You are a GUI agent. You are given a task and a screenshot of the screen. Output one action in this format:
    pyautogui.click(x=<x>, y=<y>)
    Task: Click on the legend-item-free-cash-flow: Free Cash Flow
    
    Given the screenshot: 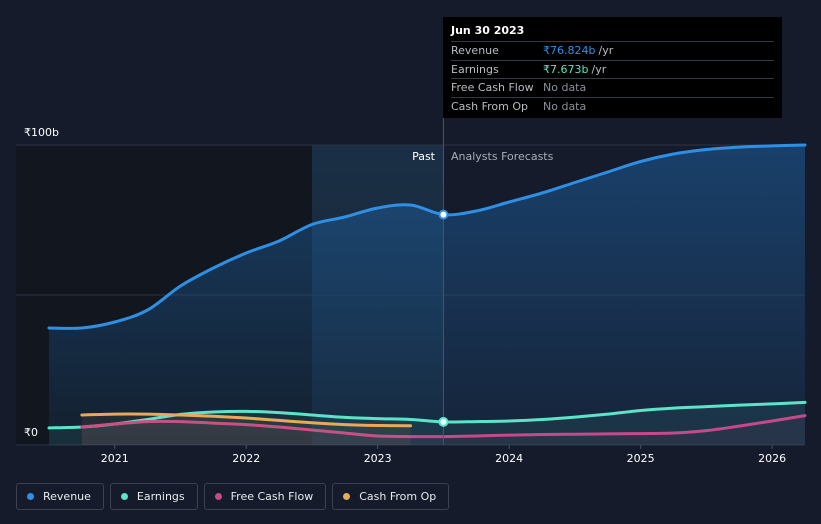 What is the action you would take?
    pyautogui.click(x=265, y=496)
    